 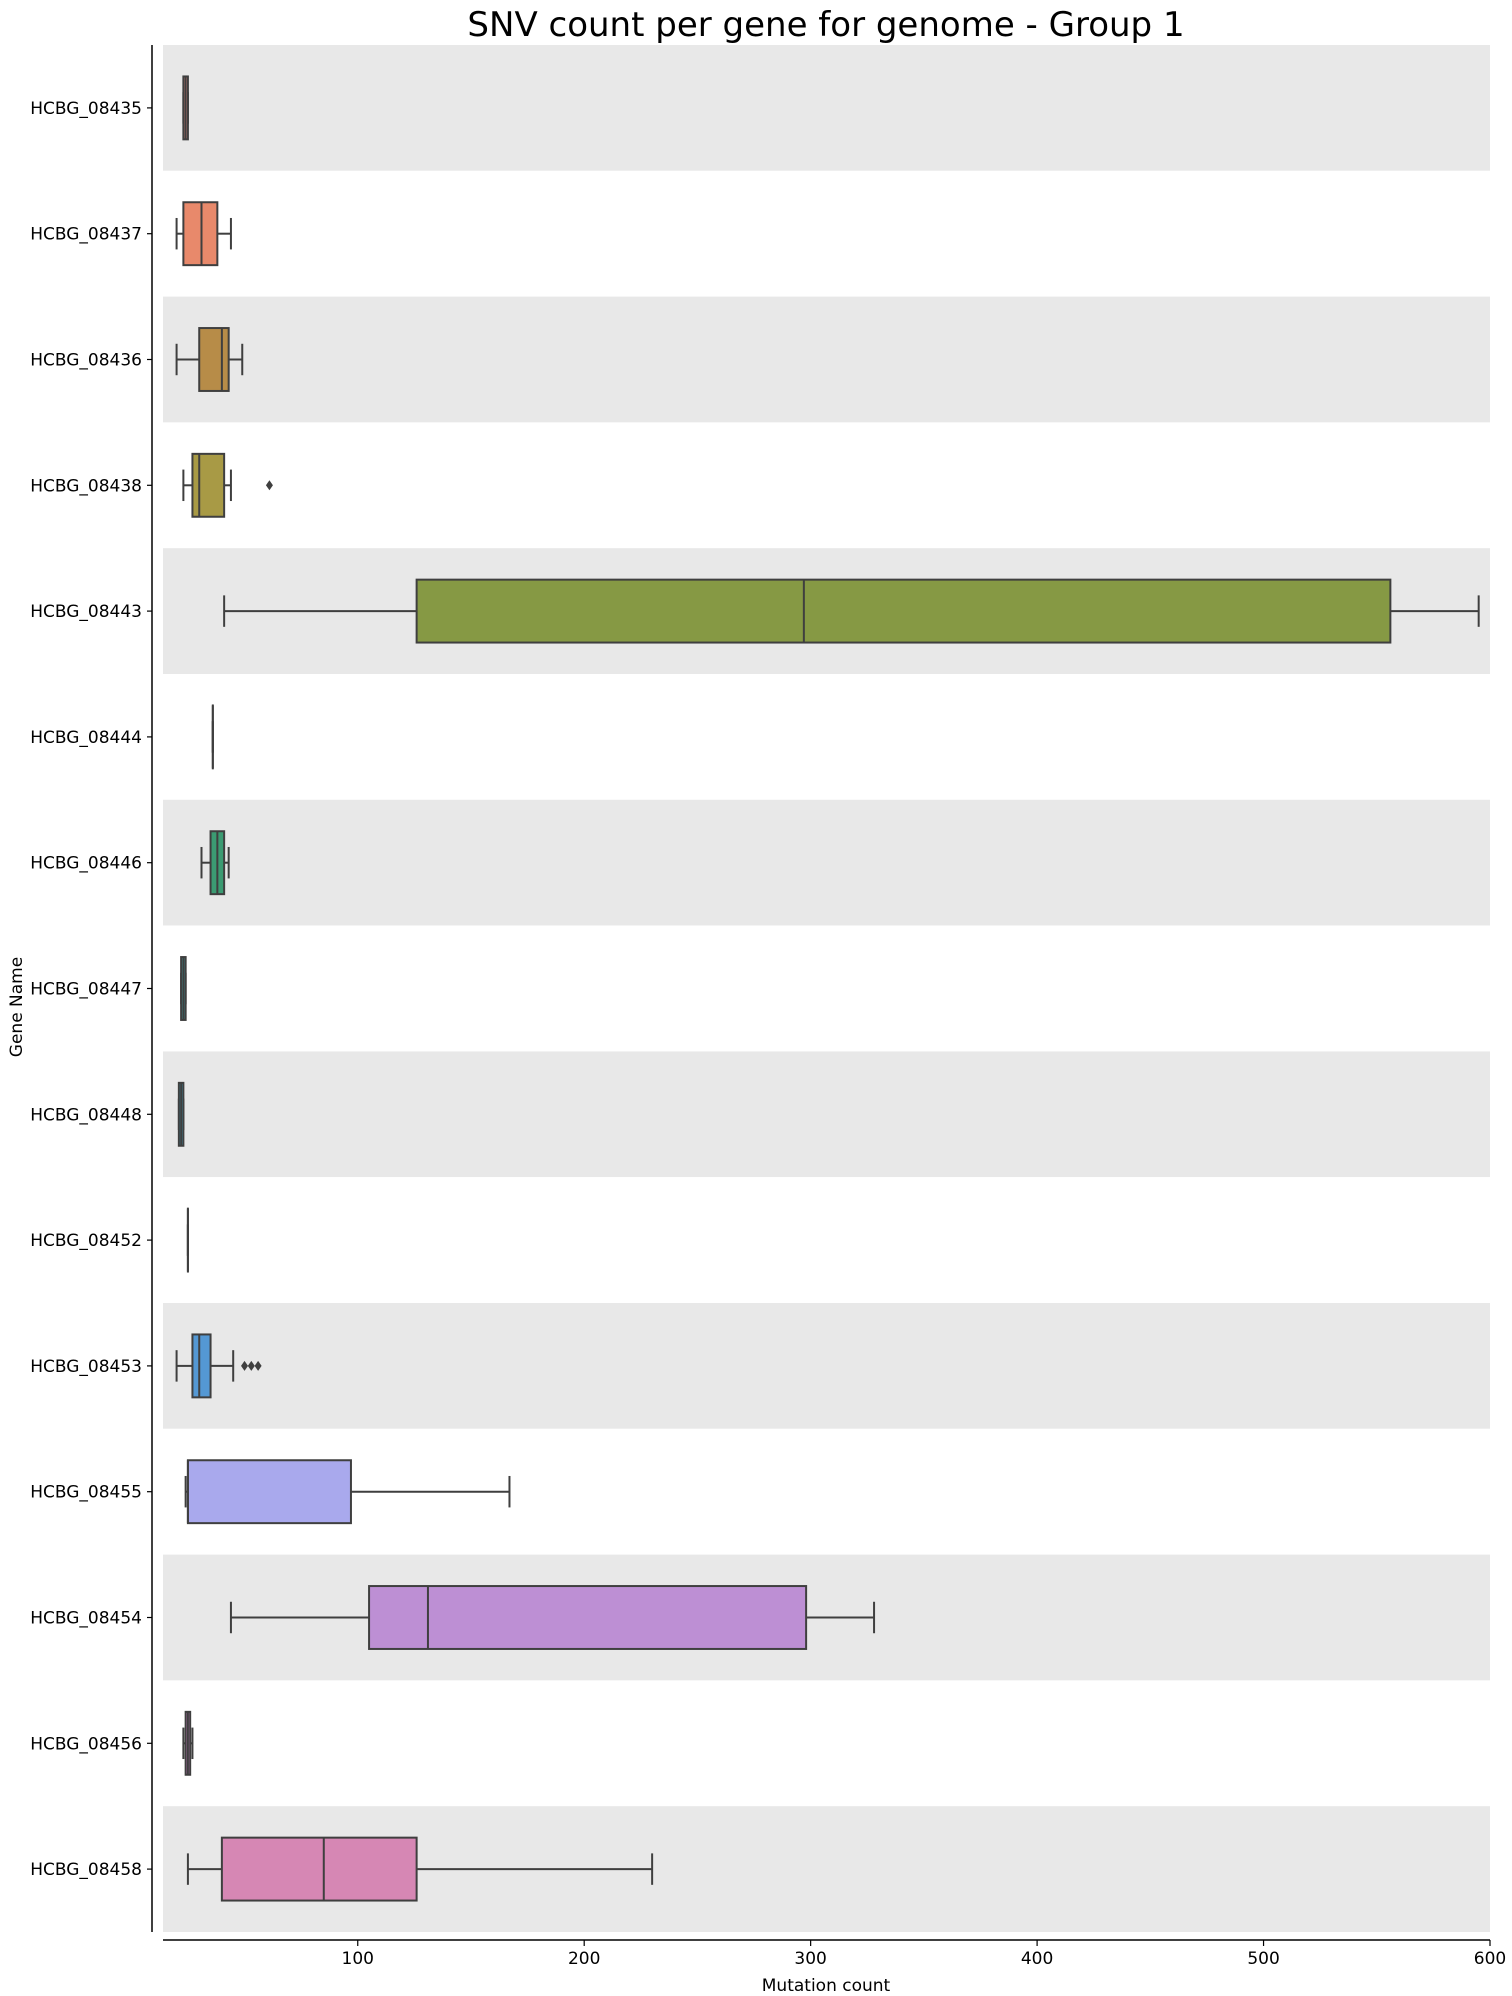 What do you see at coordinates (17, 1007) in the screenshot?
I see `y-axis-label: Gene Name` at bounding box center [17, 1007].